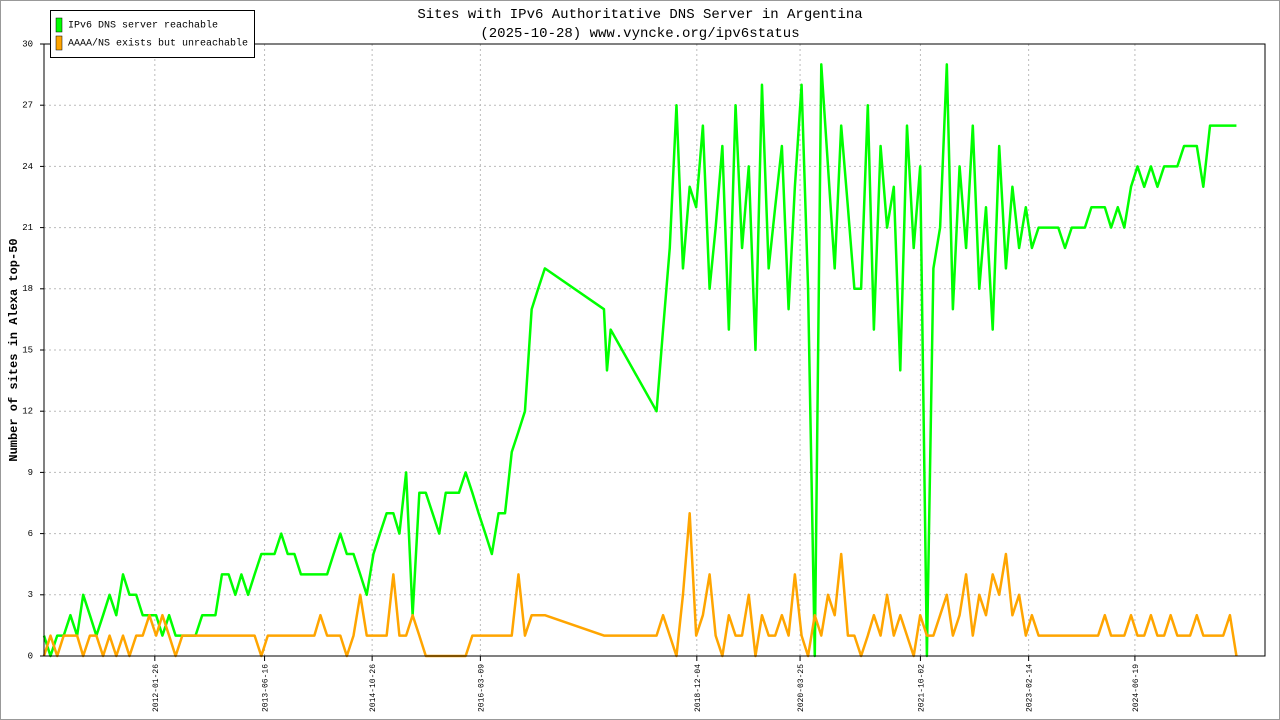 The image size is (1280, 720). What do you see at coordinates (801, 688) in the screenshot?
I see `x-tick-label: 2020-03-25` at bounding box center [801, 688].